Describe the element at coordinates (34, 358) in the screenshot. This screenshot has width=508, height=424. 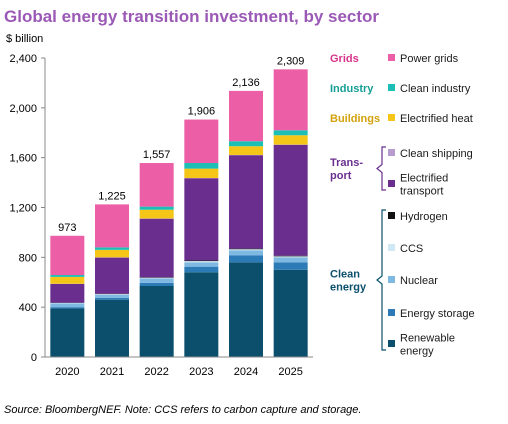
I see `y-tick-label: 0` at that location.